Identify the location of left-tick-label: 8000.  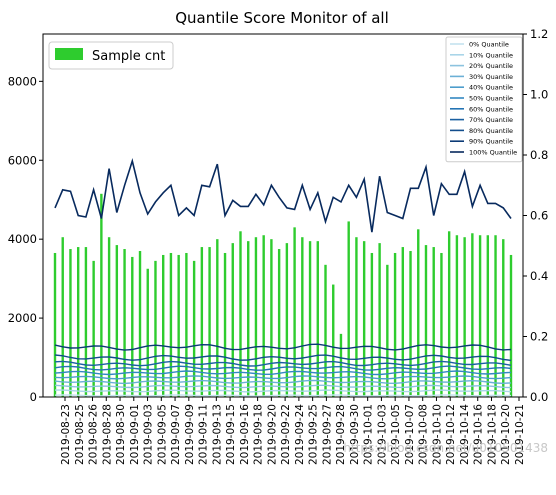
(22, 81).